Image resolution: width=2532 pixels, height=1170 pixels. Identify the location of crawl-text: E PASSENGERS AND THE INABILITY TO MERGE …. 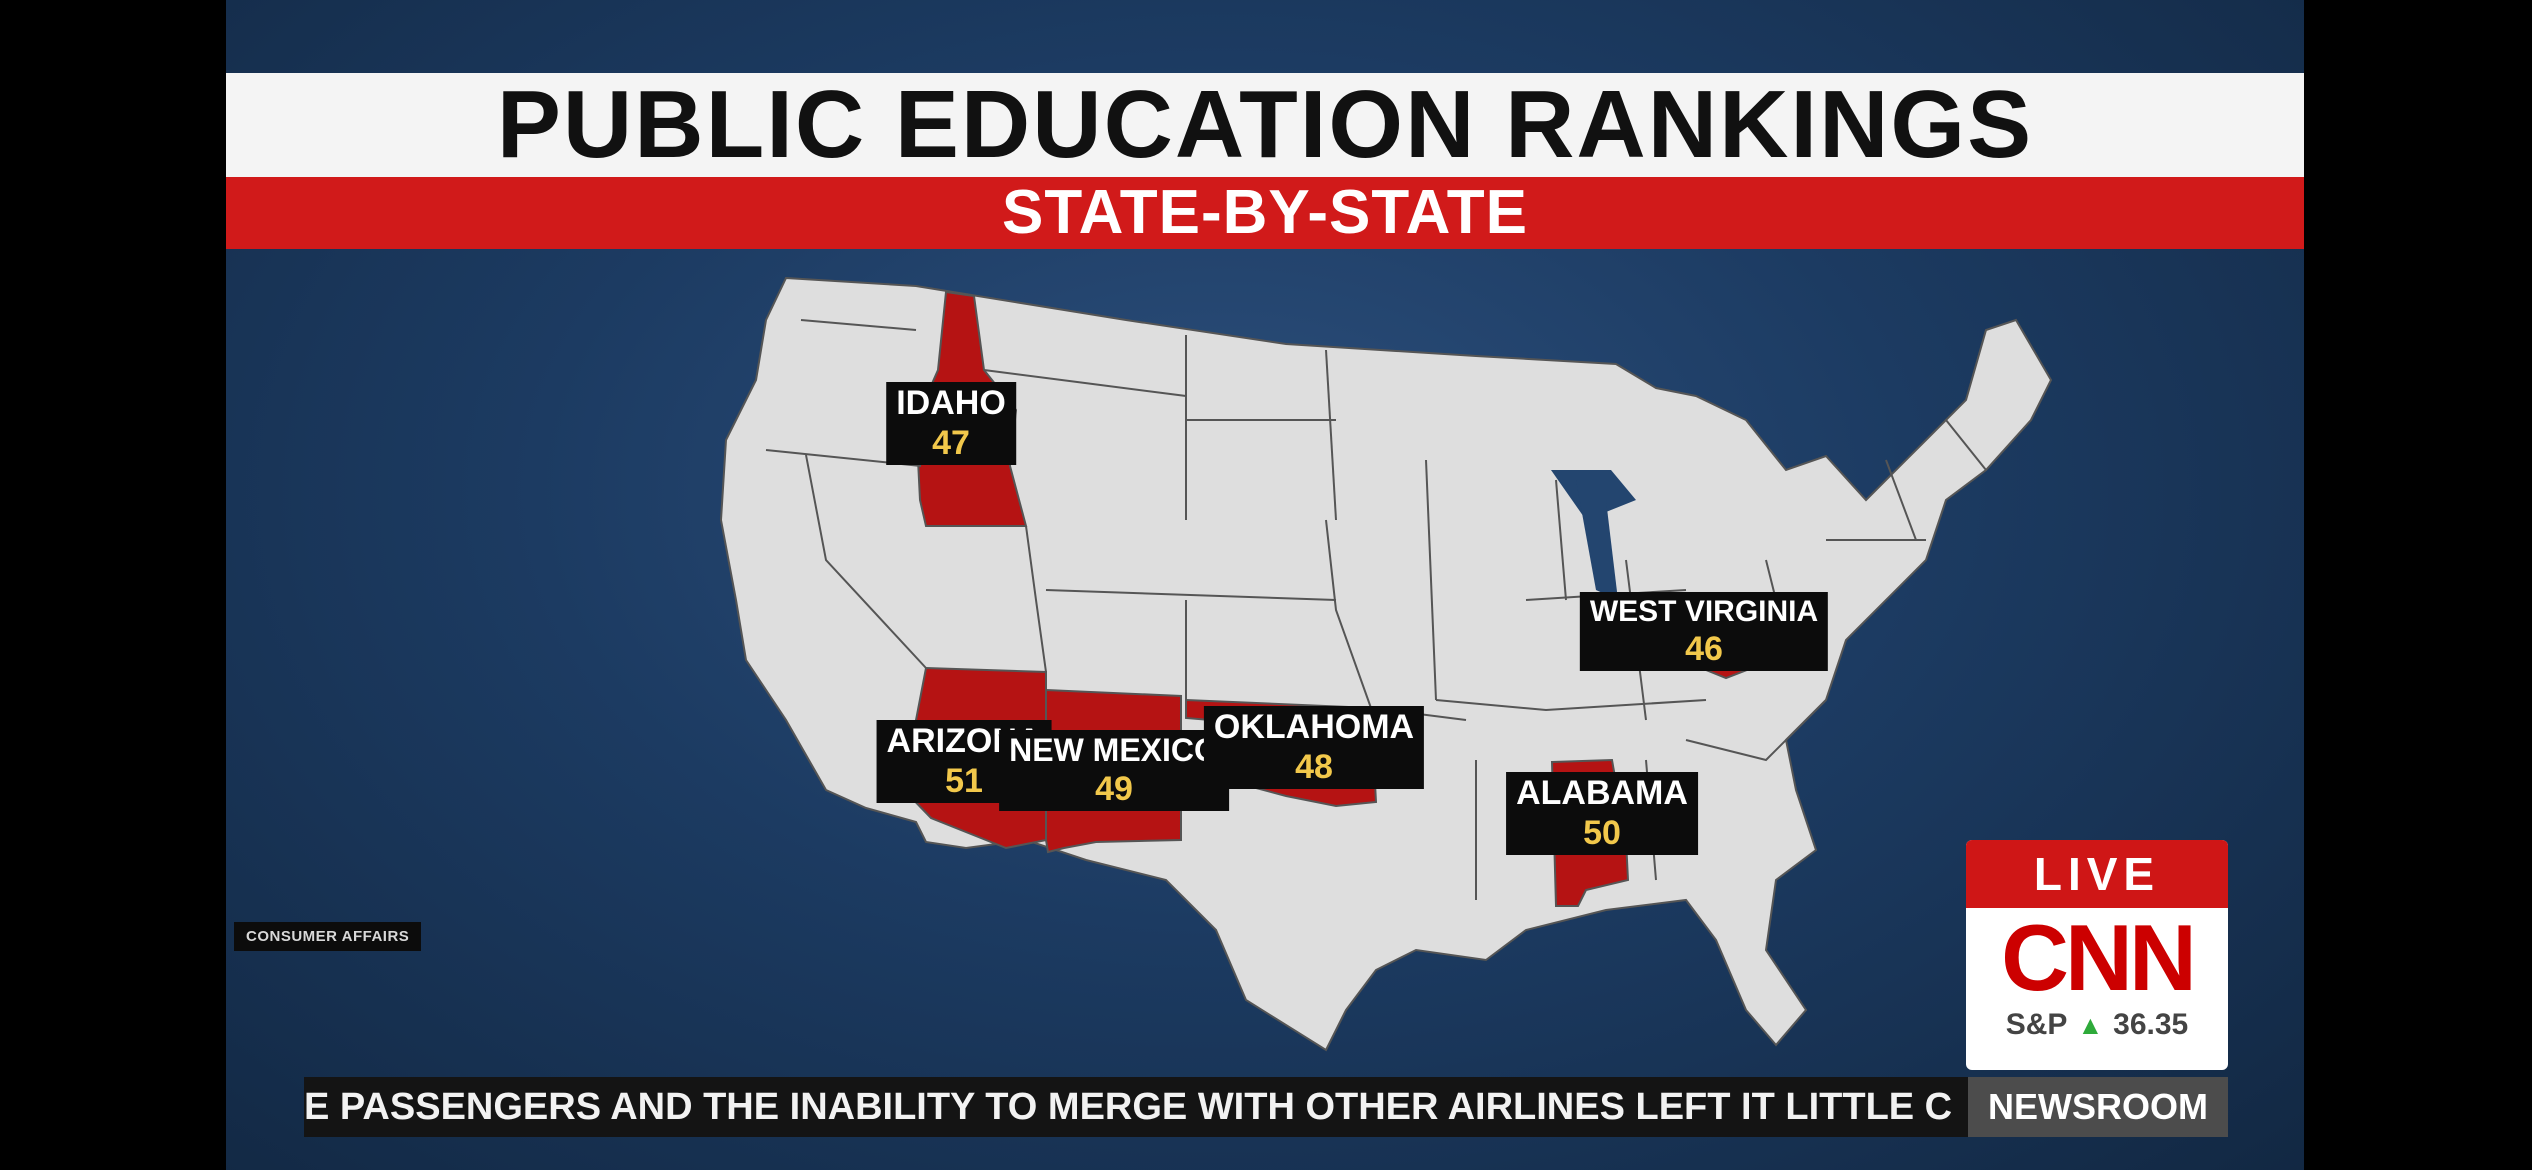
(1128, 1106).